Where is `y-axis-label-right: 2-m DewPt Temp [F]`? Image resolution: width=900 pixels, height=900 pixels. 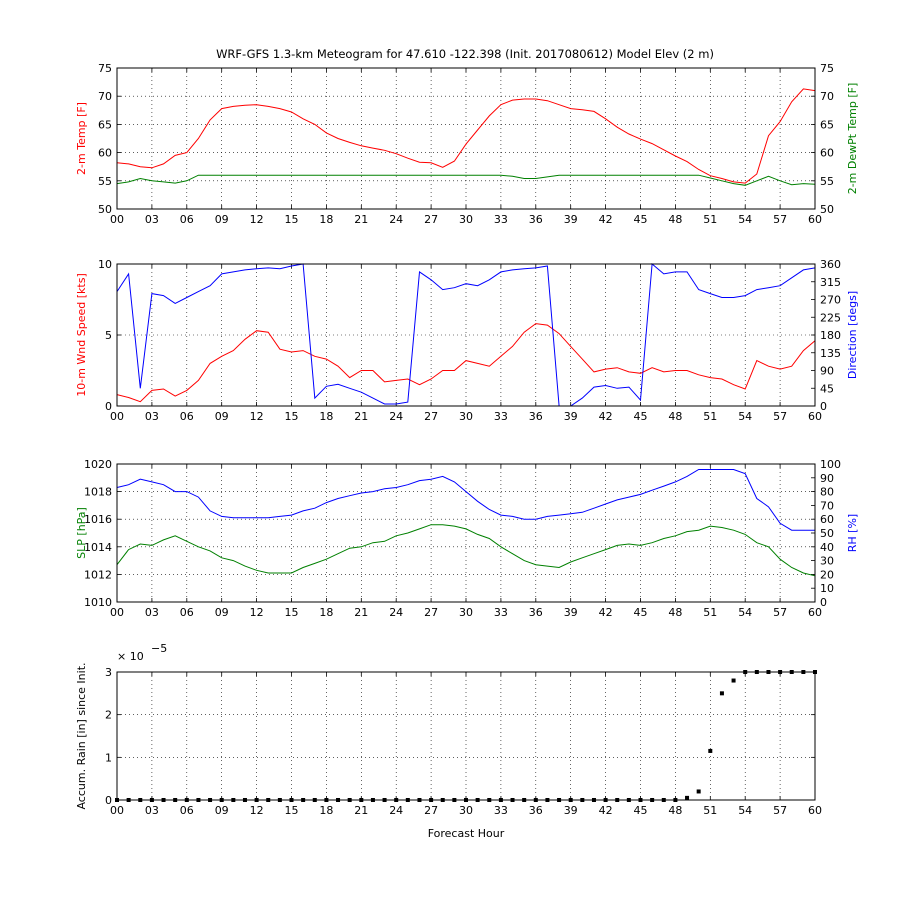 y-axis-label-right: 2-m DewPt Temp [F] is located at coordinates (852, 139).